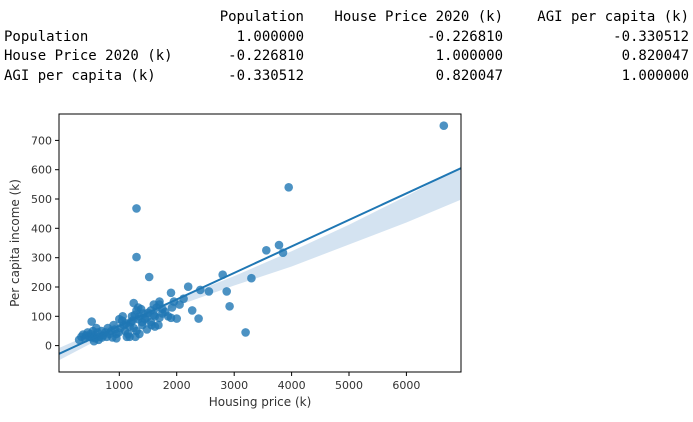  I want to click on column-header: House Price 2020 (k), so click(418, 17).